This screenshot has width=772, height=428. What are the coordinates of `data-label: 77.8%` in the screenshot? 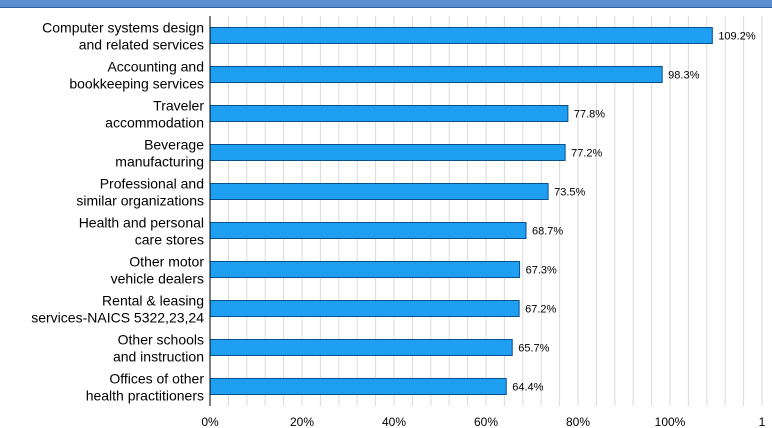 It's located at (589, 115).